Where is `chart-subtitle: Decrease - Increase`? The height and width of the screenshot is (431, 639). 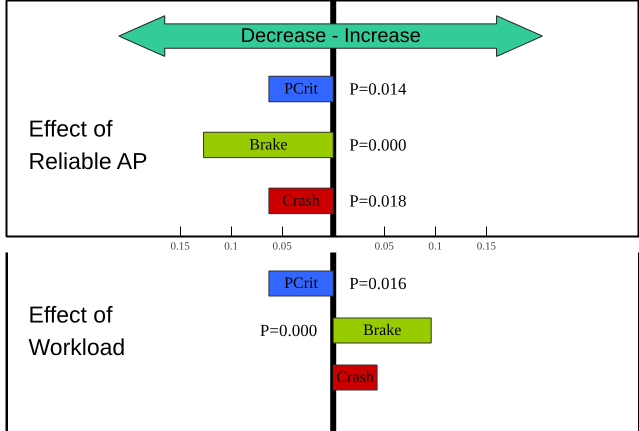 chart-subtitle: Decrease - Increase is located at coordinates (330, 36).